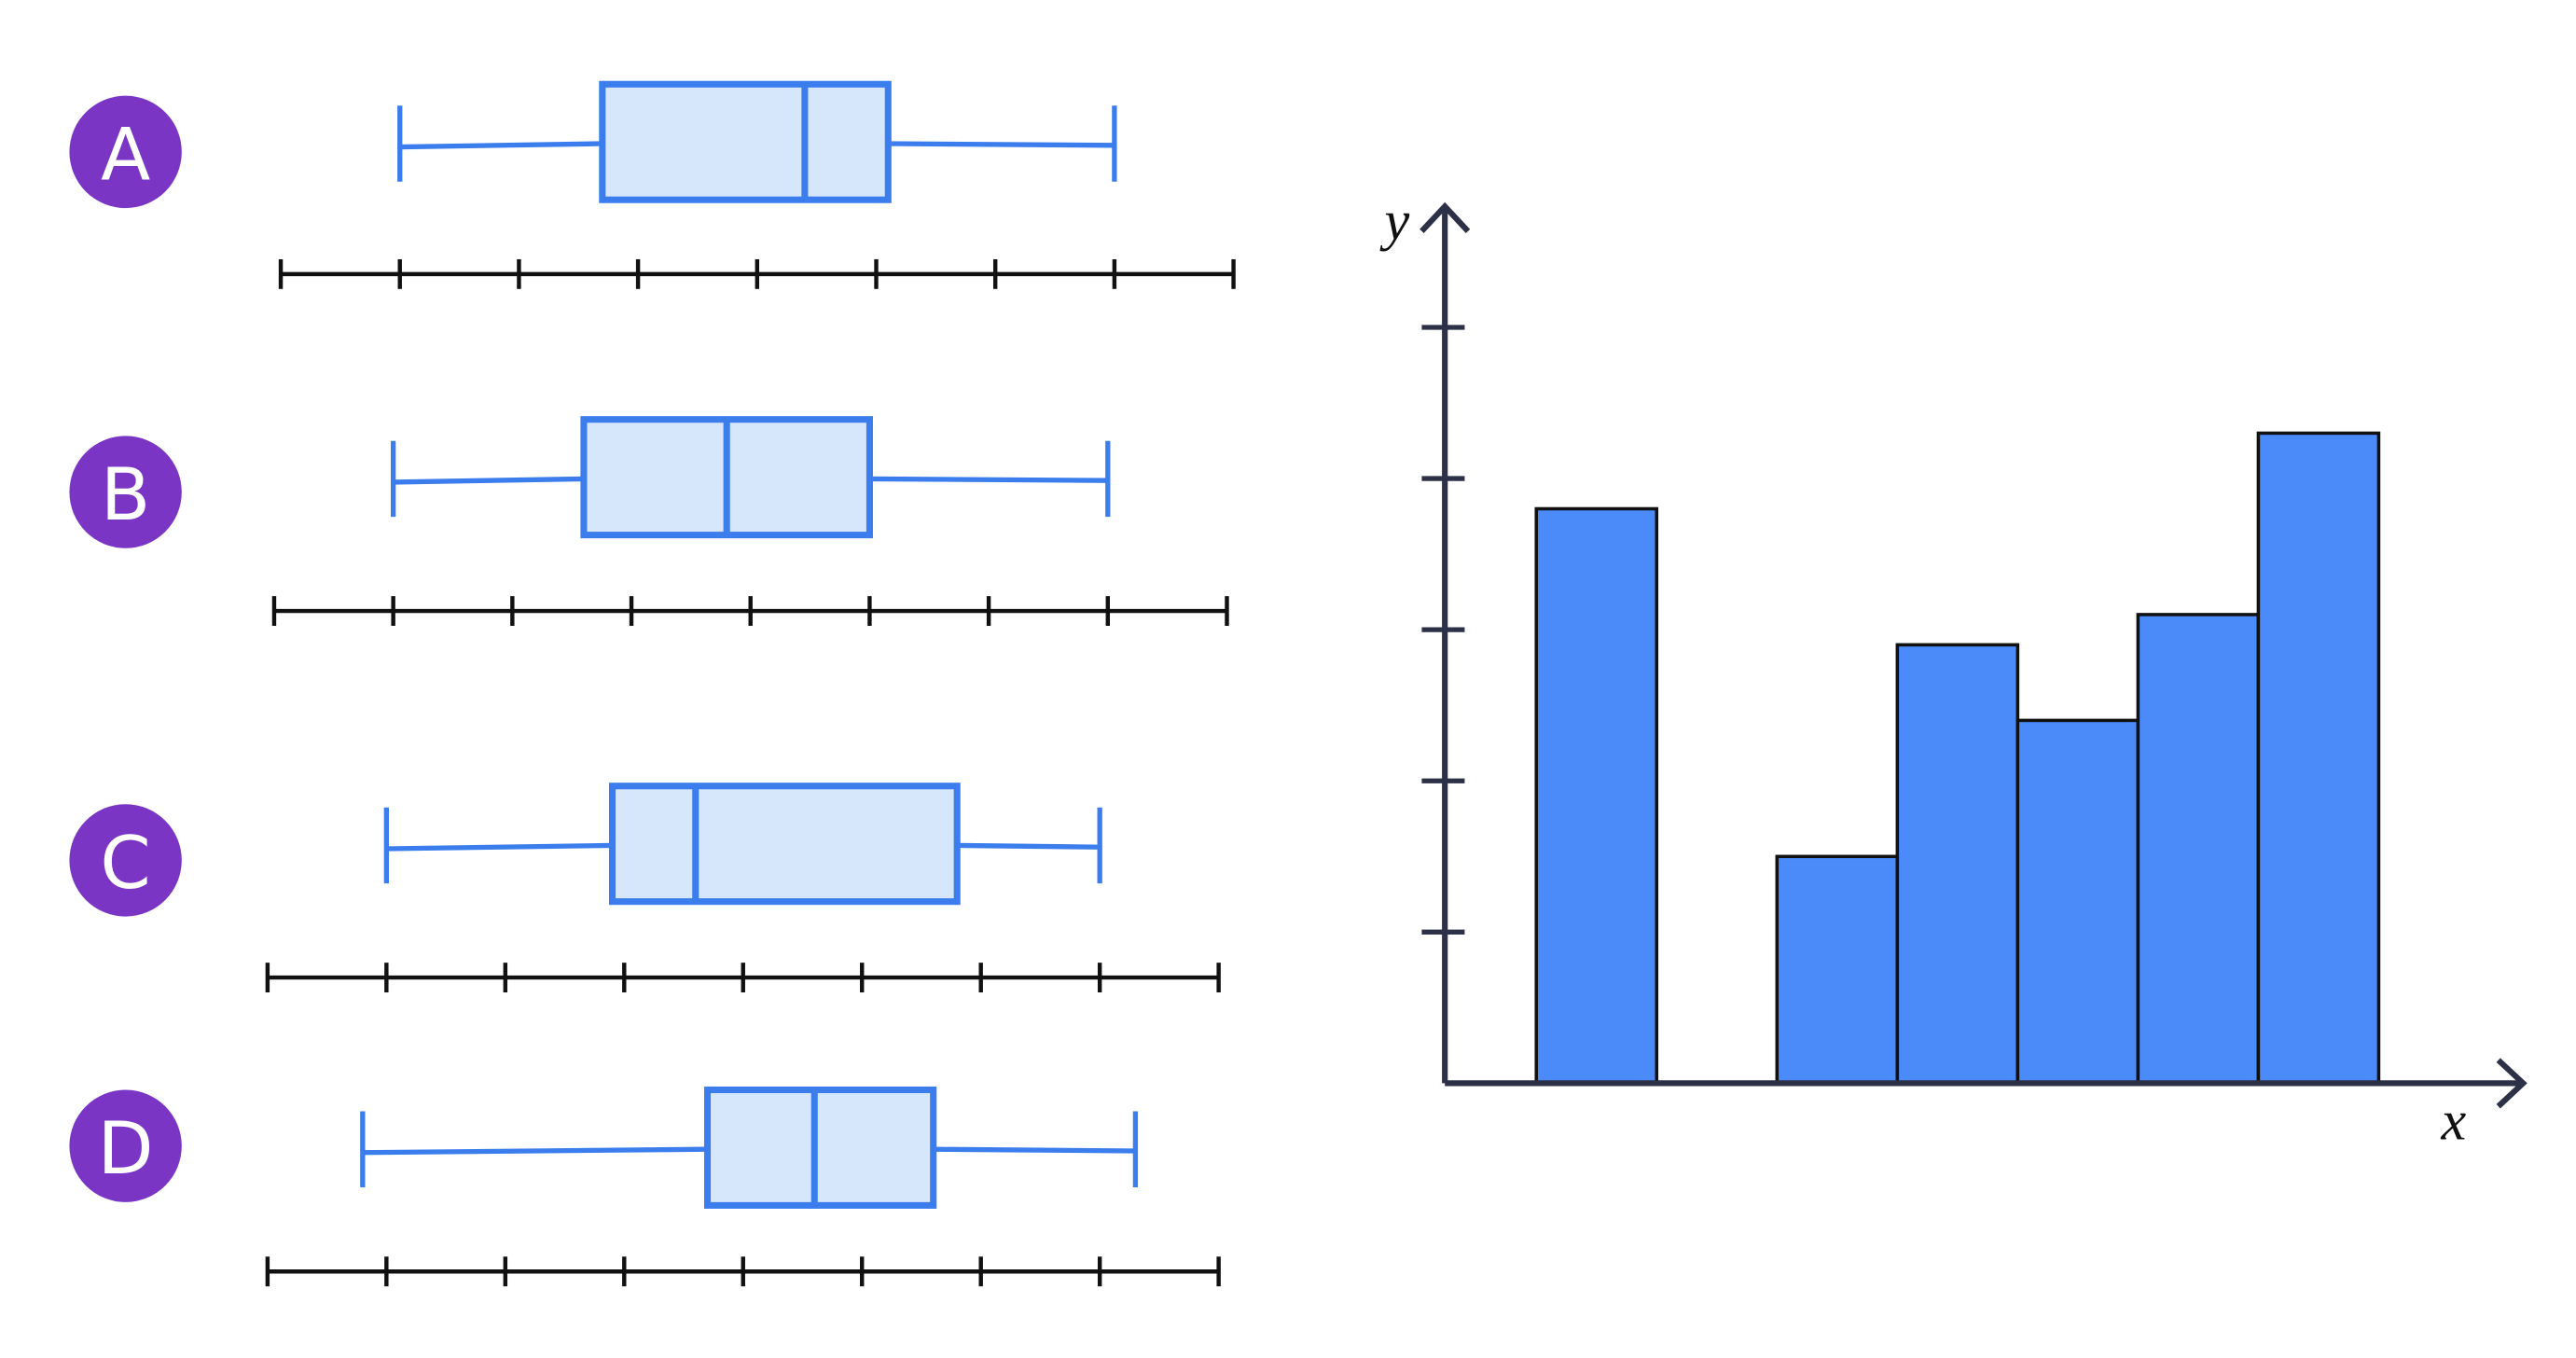 The height and width of the screenshot is (1358, 2576). What do you see at coordinates (126, 495) in the screenshot?
I see `plot-label: B` at bounding box center [126, 495].